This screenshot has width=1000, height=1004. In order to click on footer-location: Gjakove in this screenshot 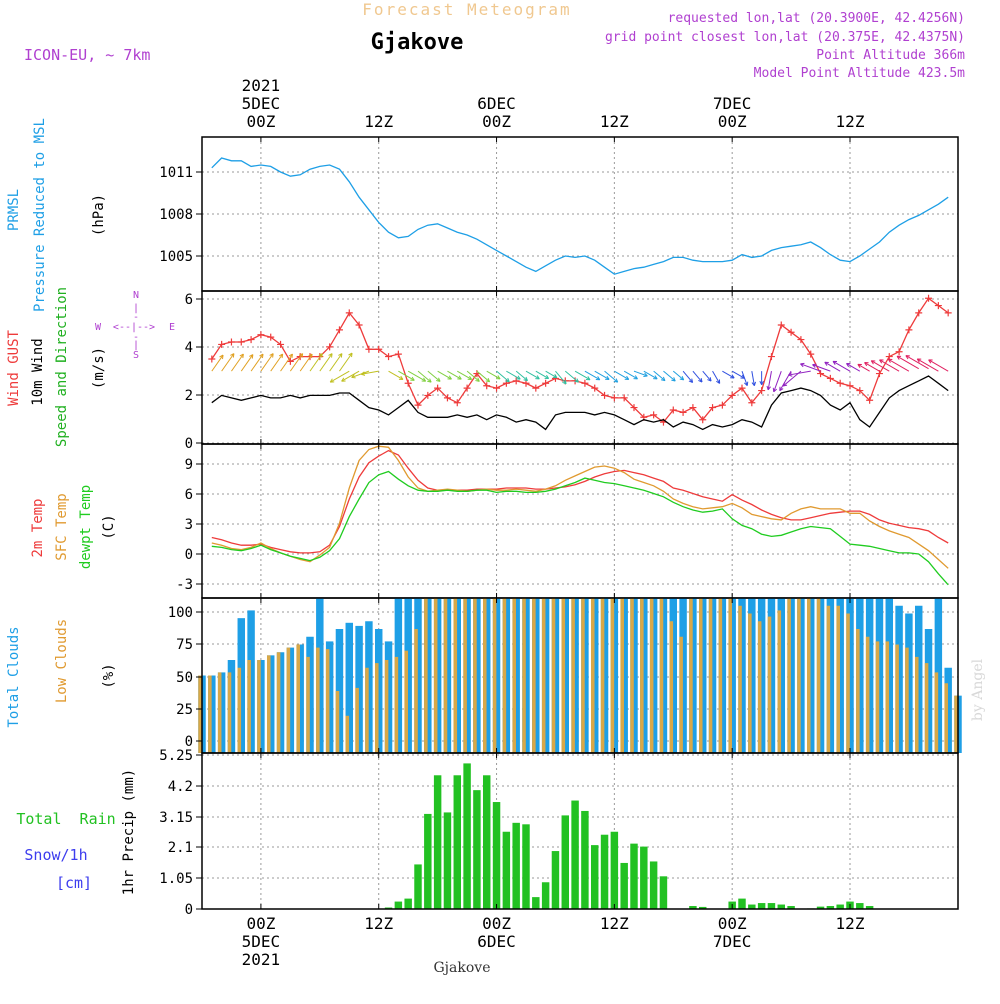, I will do `click(462, 968)`.